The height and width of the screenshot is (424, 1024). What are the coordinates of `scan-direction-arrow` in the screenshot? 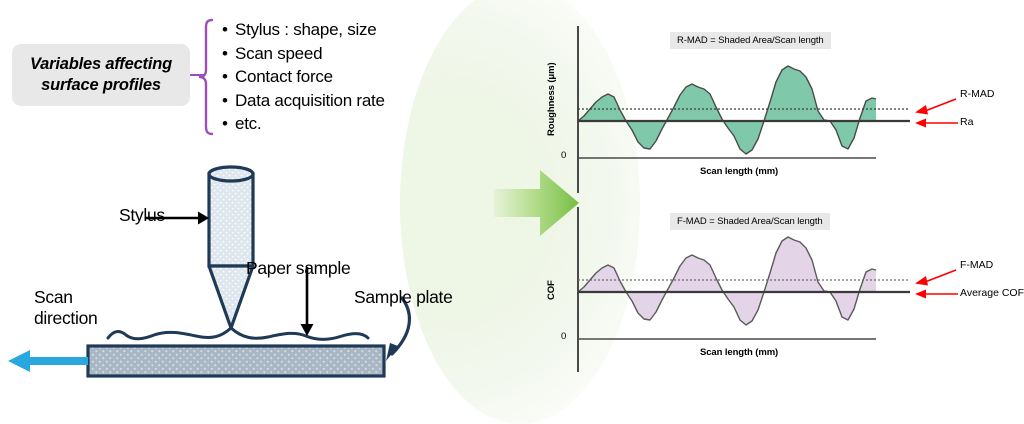 It's located at (48, 361).